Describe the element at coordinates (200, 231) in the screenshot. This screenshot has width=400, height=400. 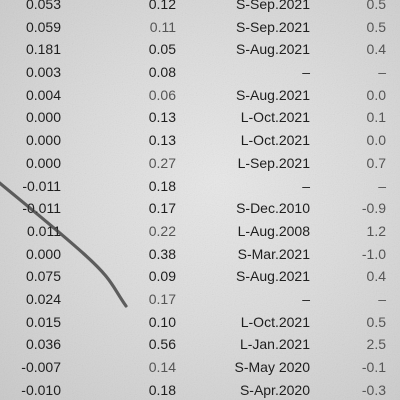
I see `table-row: 0.011 0.22 L-Aug.2008 1.2` at that location.